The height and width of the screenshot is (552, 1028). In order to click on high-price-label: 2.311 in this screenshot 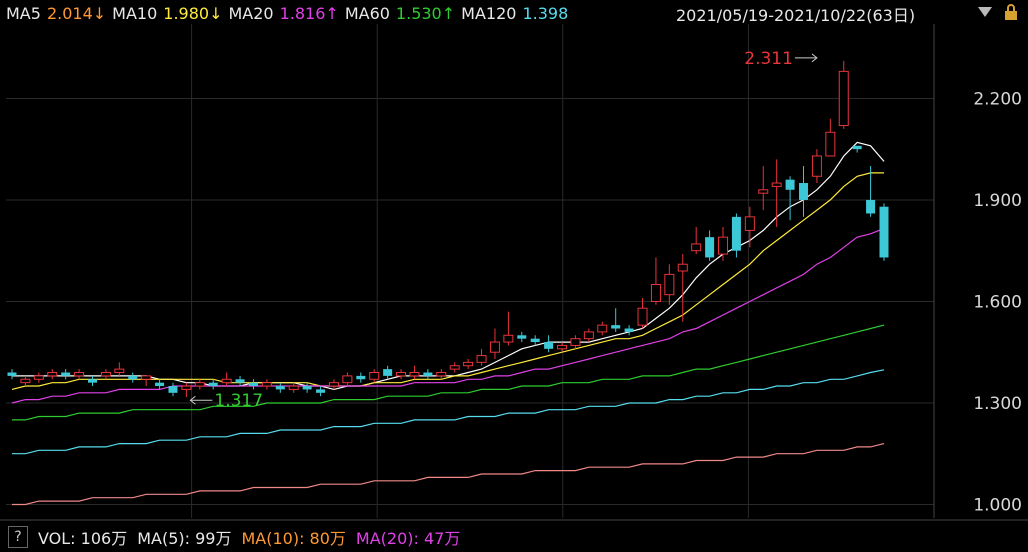, I will do `click(768, 59)`.